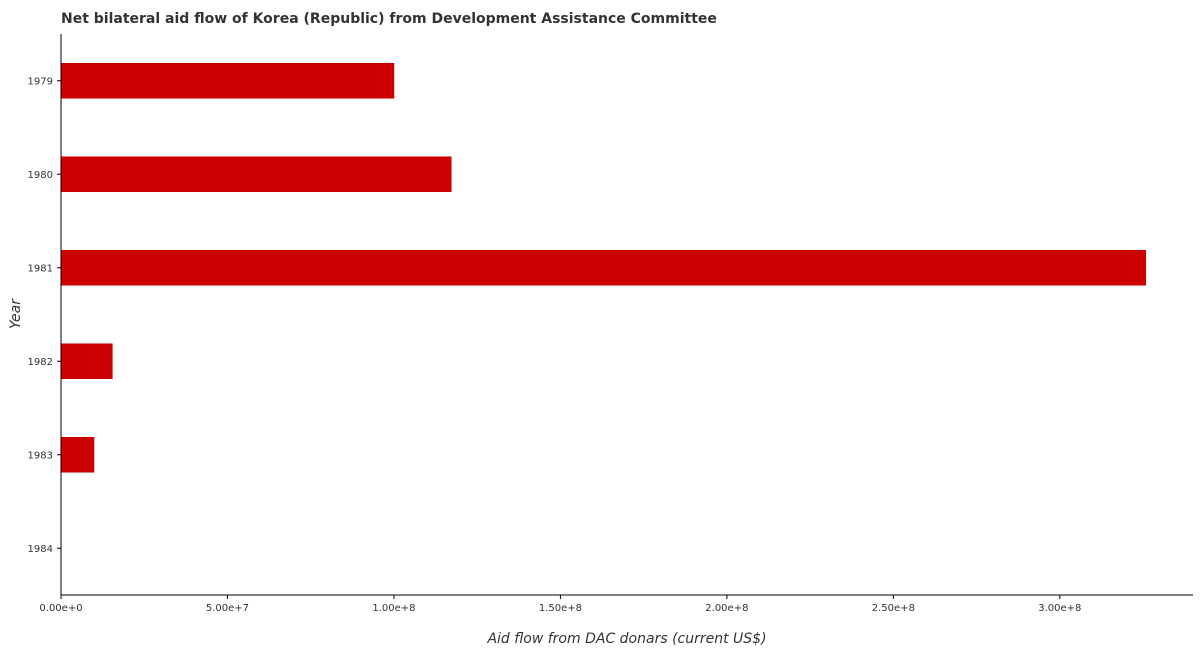 The width and height of the screenshot is (1203, 650). I want to click on x-tick-label: 1.00e+8, so click(393, 608).